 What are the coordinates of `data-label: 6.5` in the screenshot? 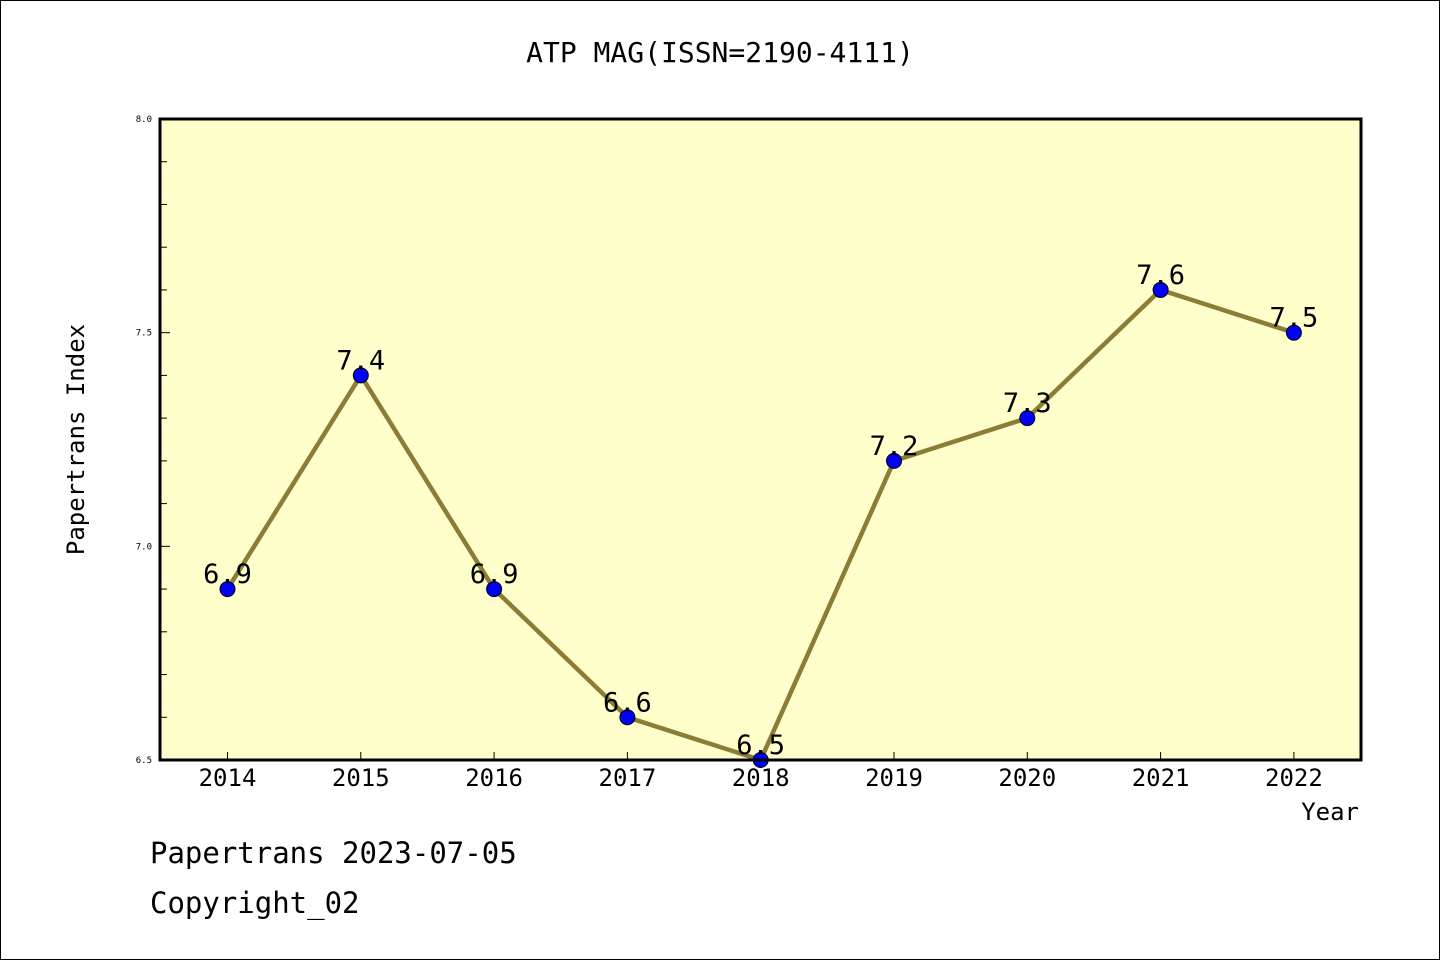 It's located at (760, 745).